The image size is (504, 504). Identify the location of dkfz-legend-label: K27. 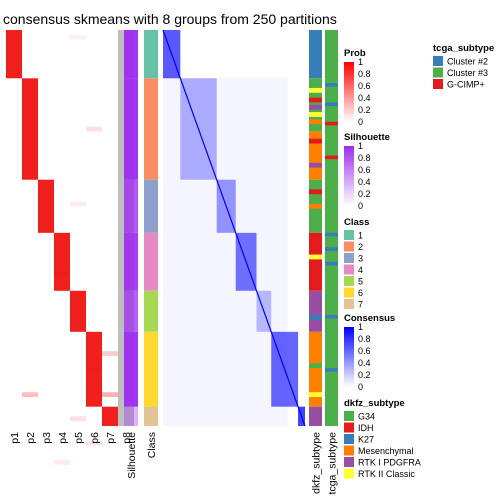
(366, 440).